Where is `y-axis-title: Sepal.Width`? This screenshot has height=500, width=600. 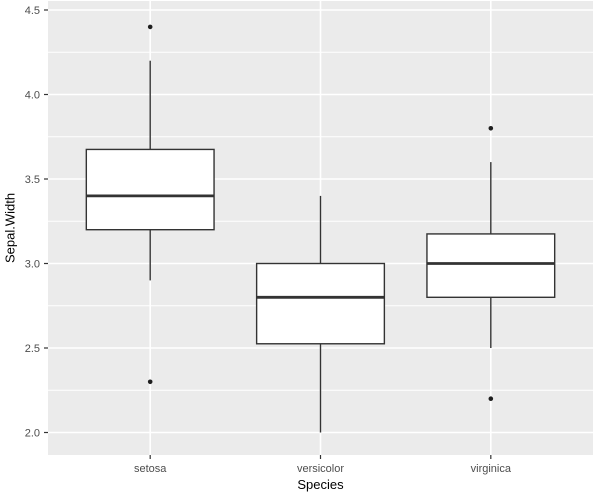
y-axis-title: Sepal.Width is located at coordinates (10, 228).